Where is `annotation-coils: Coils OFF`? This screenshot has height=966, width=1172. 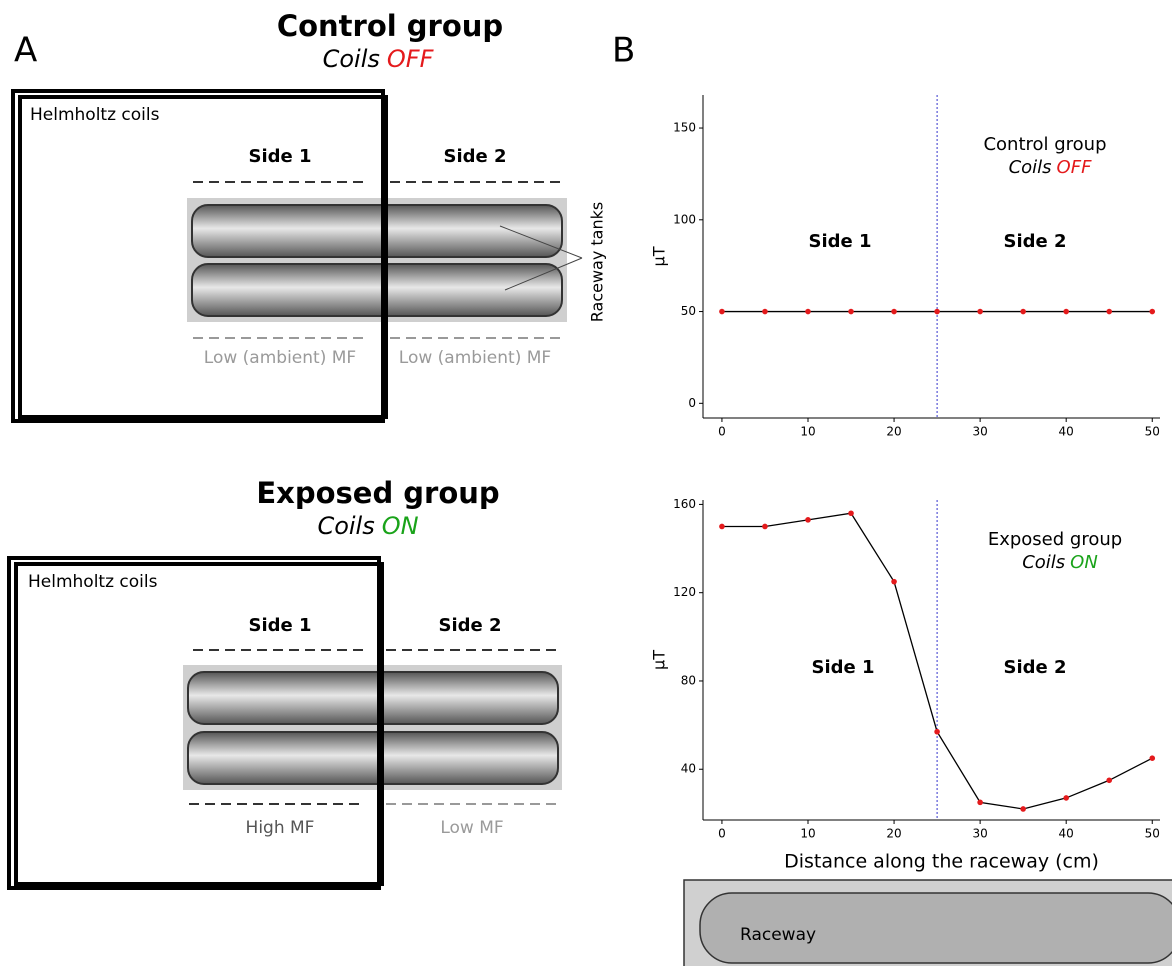 annotation-coils: Coils OFF is located at coordinates (1050, 167).